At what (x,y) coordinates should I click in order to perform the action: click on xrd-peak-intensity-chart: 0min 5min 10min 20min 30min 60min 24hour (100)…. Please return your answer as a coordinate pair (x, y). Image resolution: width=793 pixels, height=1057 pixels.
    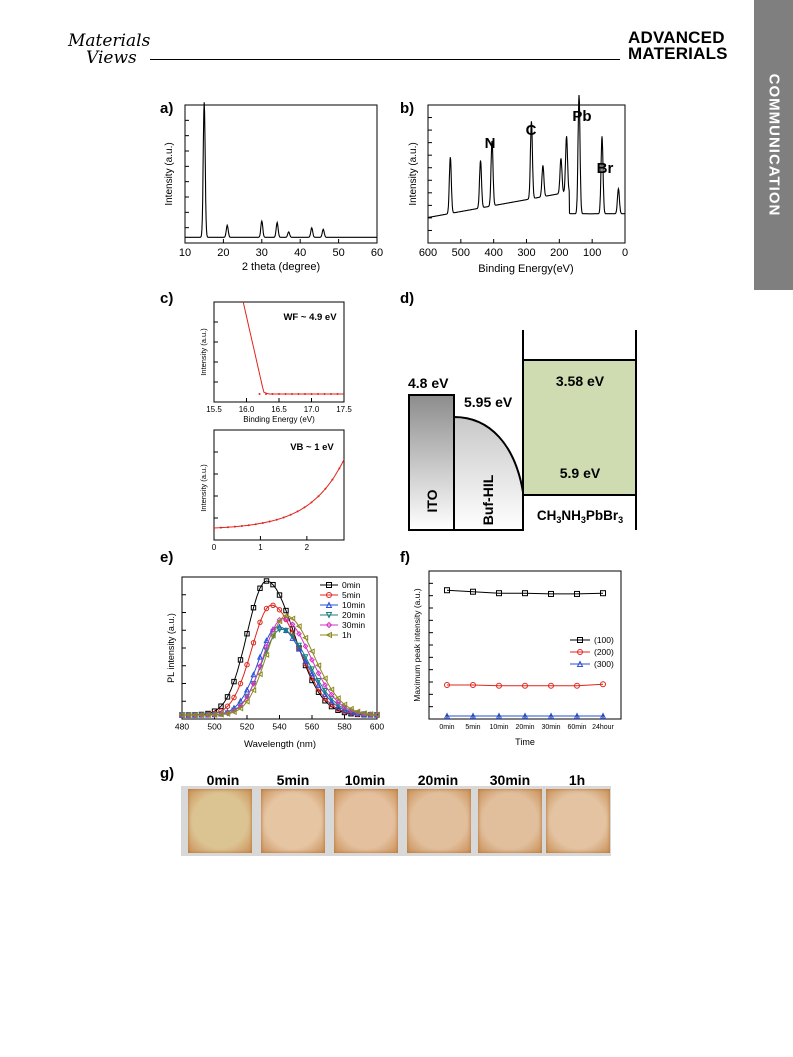
    Looking at the image, I should click on (517, 658).